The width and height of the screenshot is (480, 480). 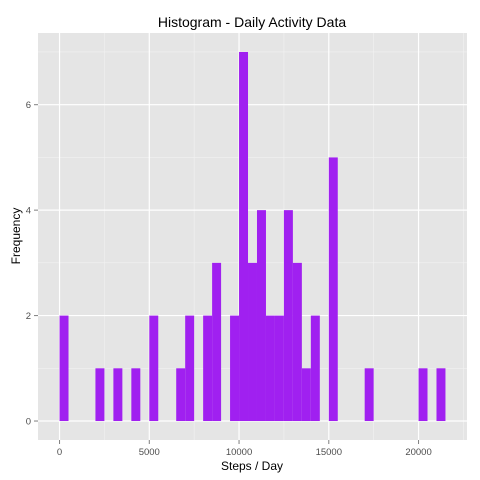 I want to click on y-tick-label: 4, so click(x=28, y=211).